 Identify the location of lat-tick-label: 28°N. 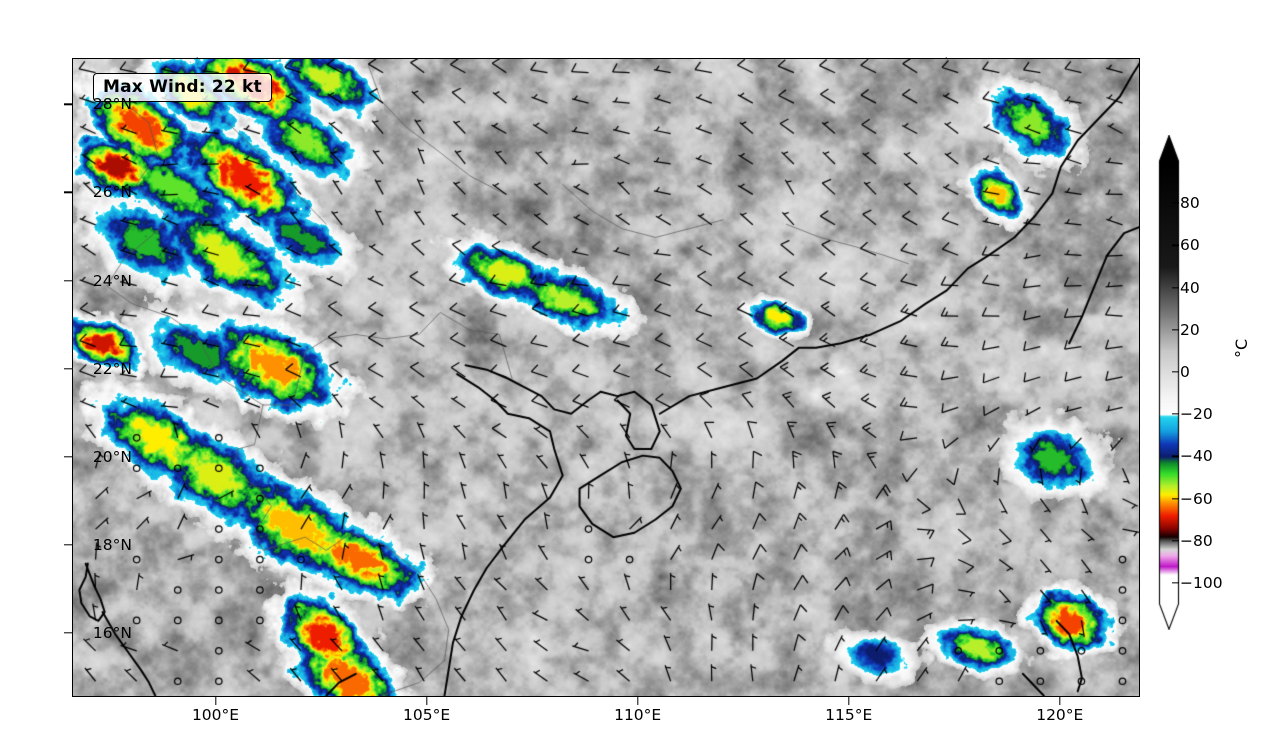
(112, 104).